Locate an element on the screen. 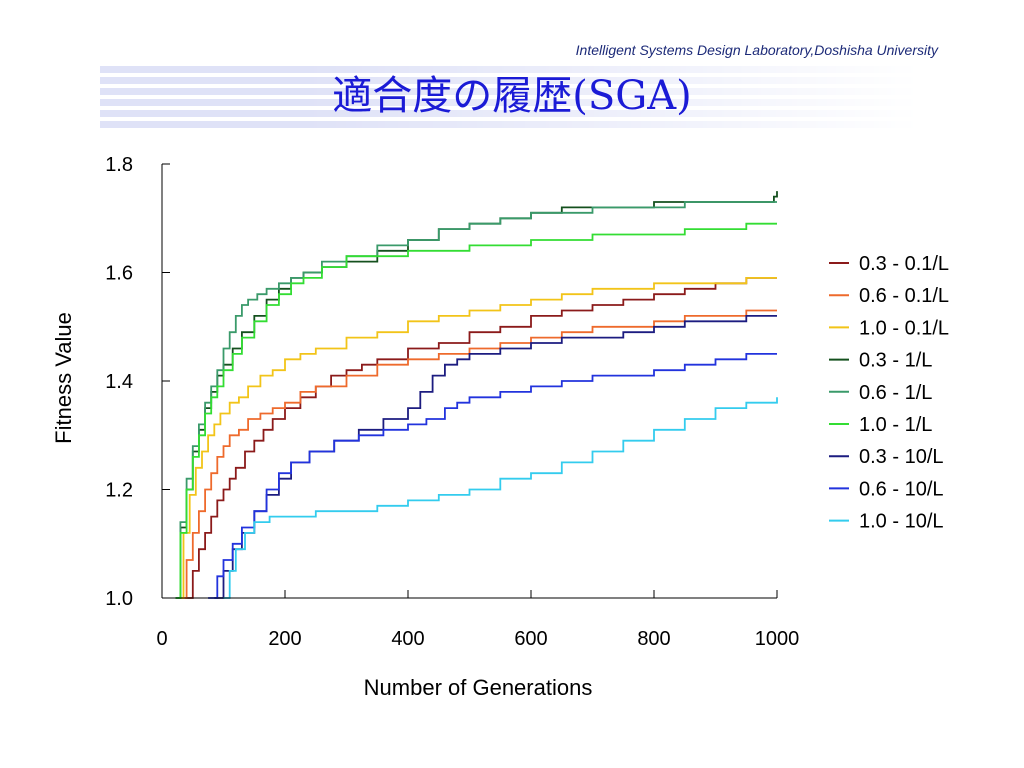  legend-label: 0.3 - 10/L is located at coordinates (901, 457).